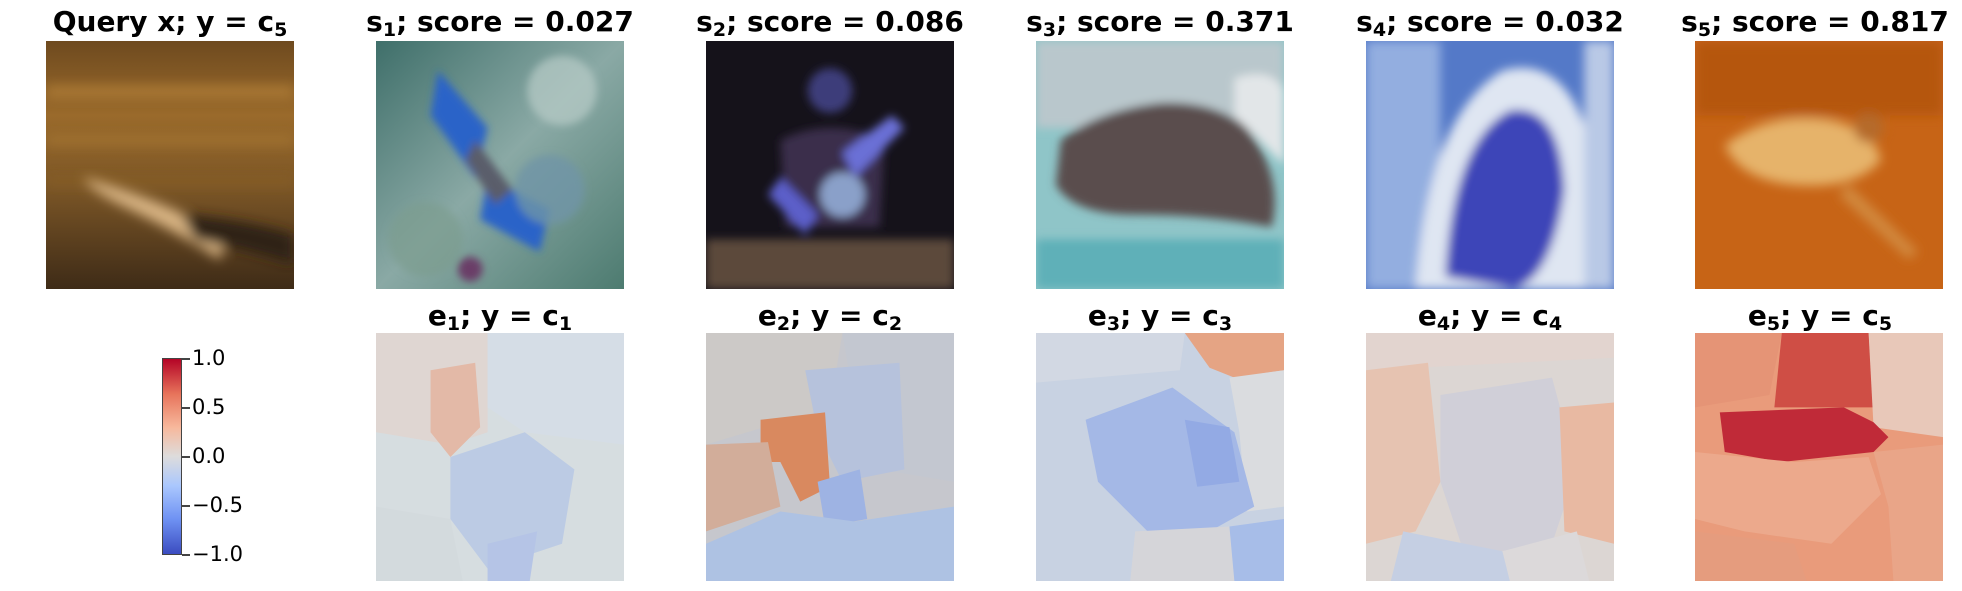  I want to click on colorbar-tick-label-zero: 0.0, so click(209, 456).